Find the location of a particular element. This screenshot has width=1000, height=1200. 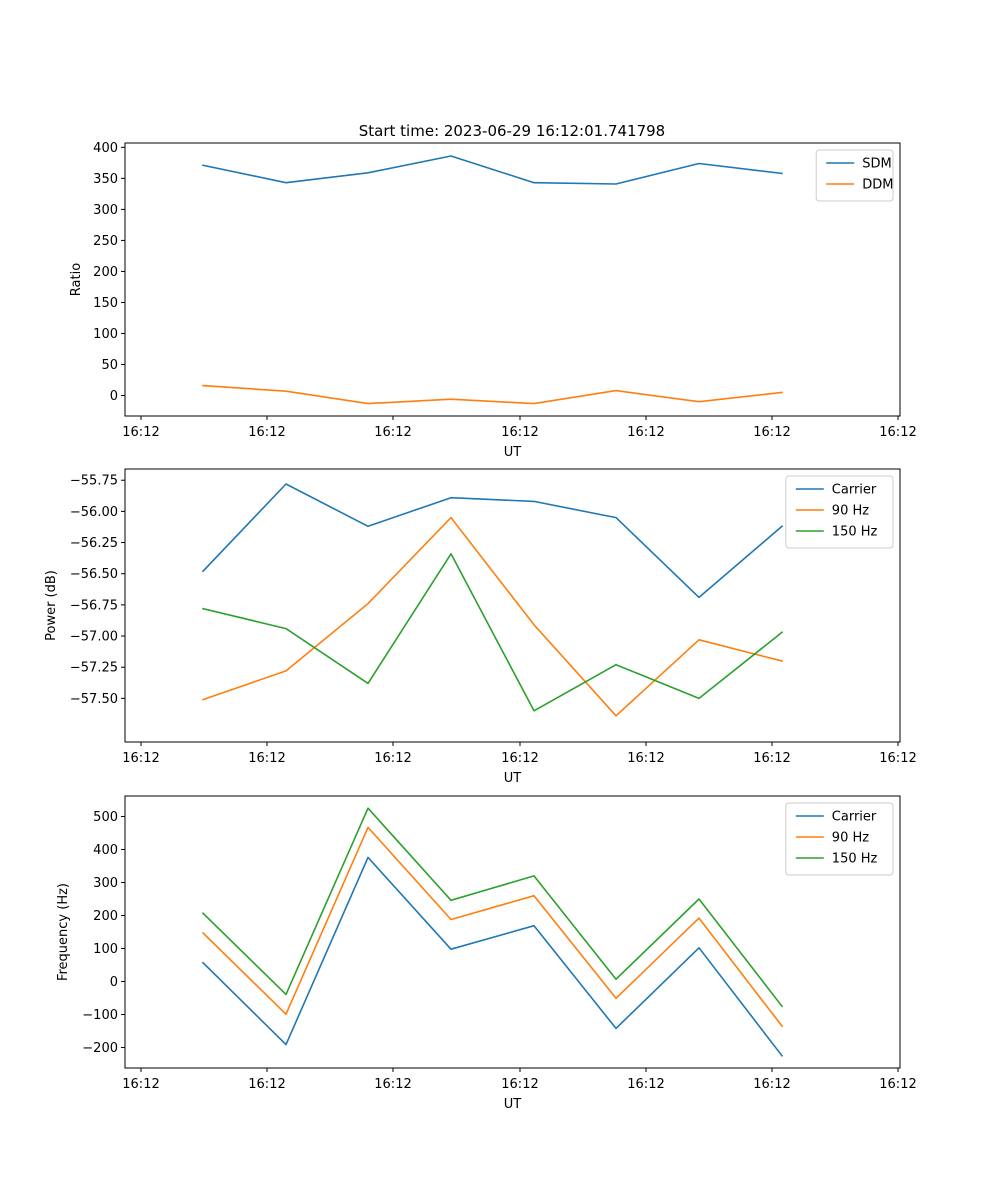

legend-label-sdm: SDM is located at coordinates (876, 164).